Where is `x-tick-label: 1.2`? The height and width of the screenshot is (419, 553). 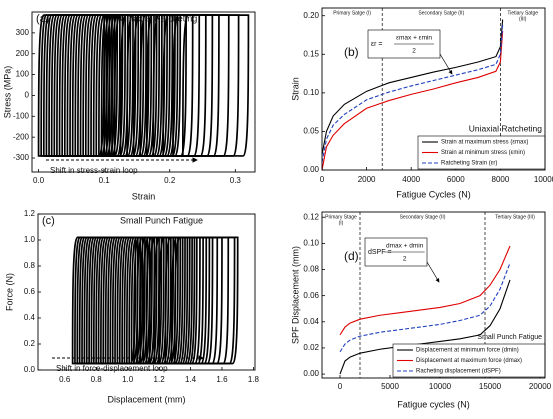 x-tick-label: 1.2 is located at coordinates (160, 379).